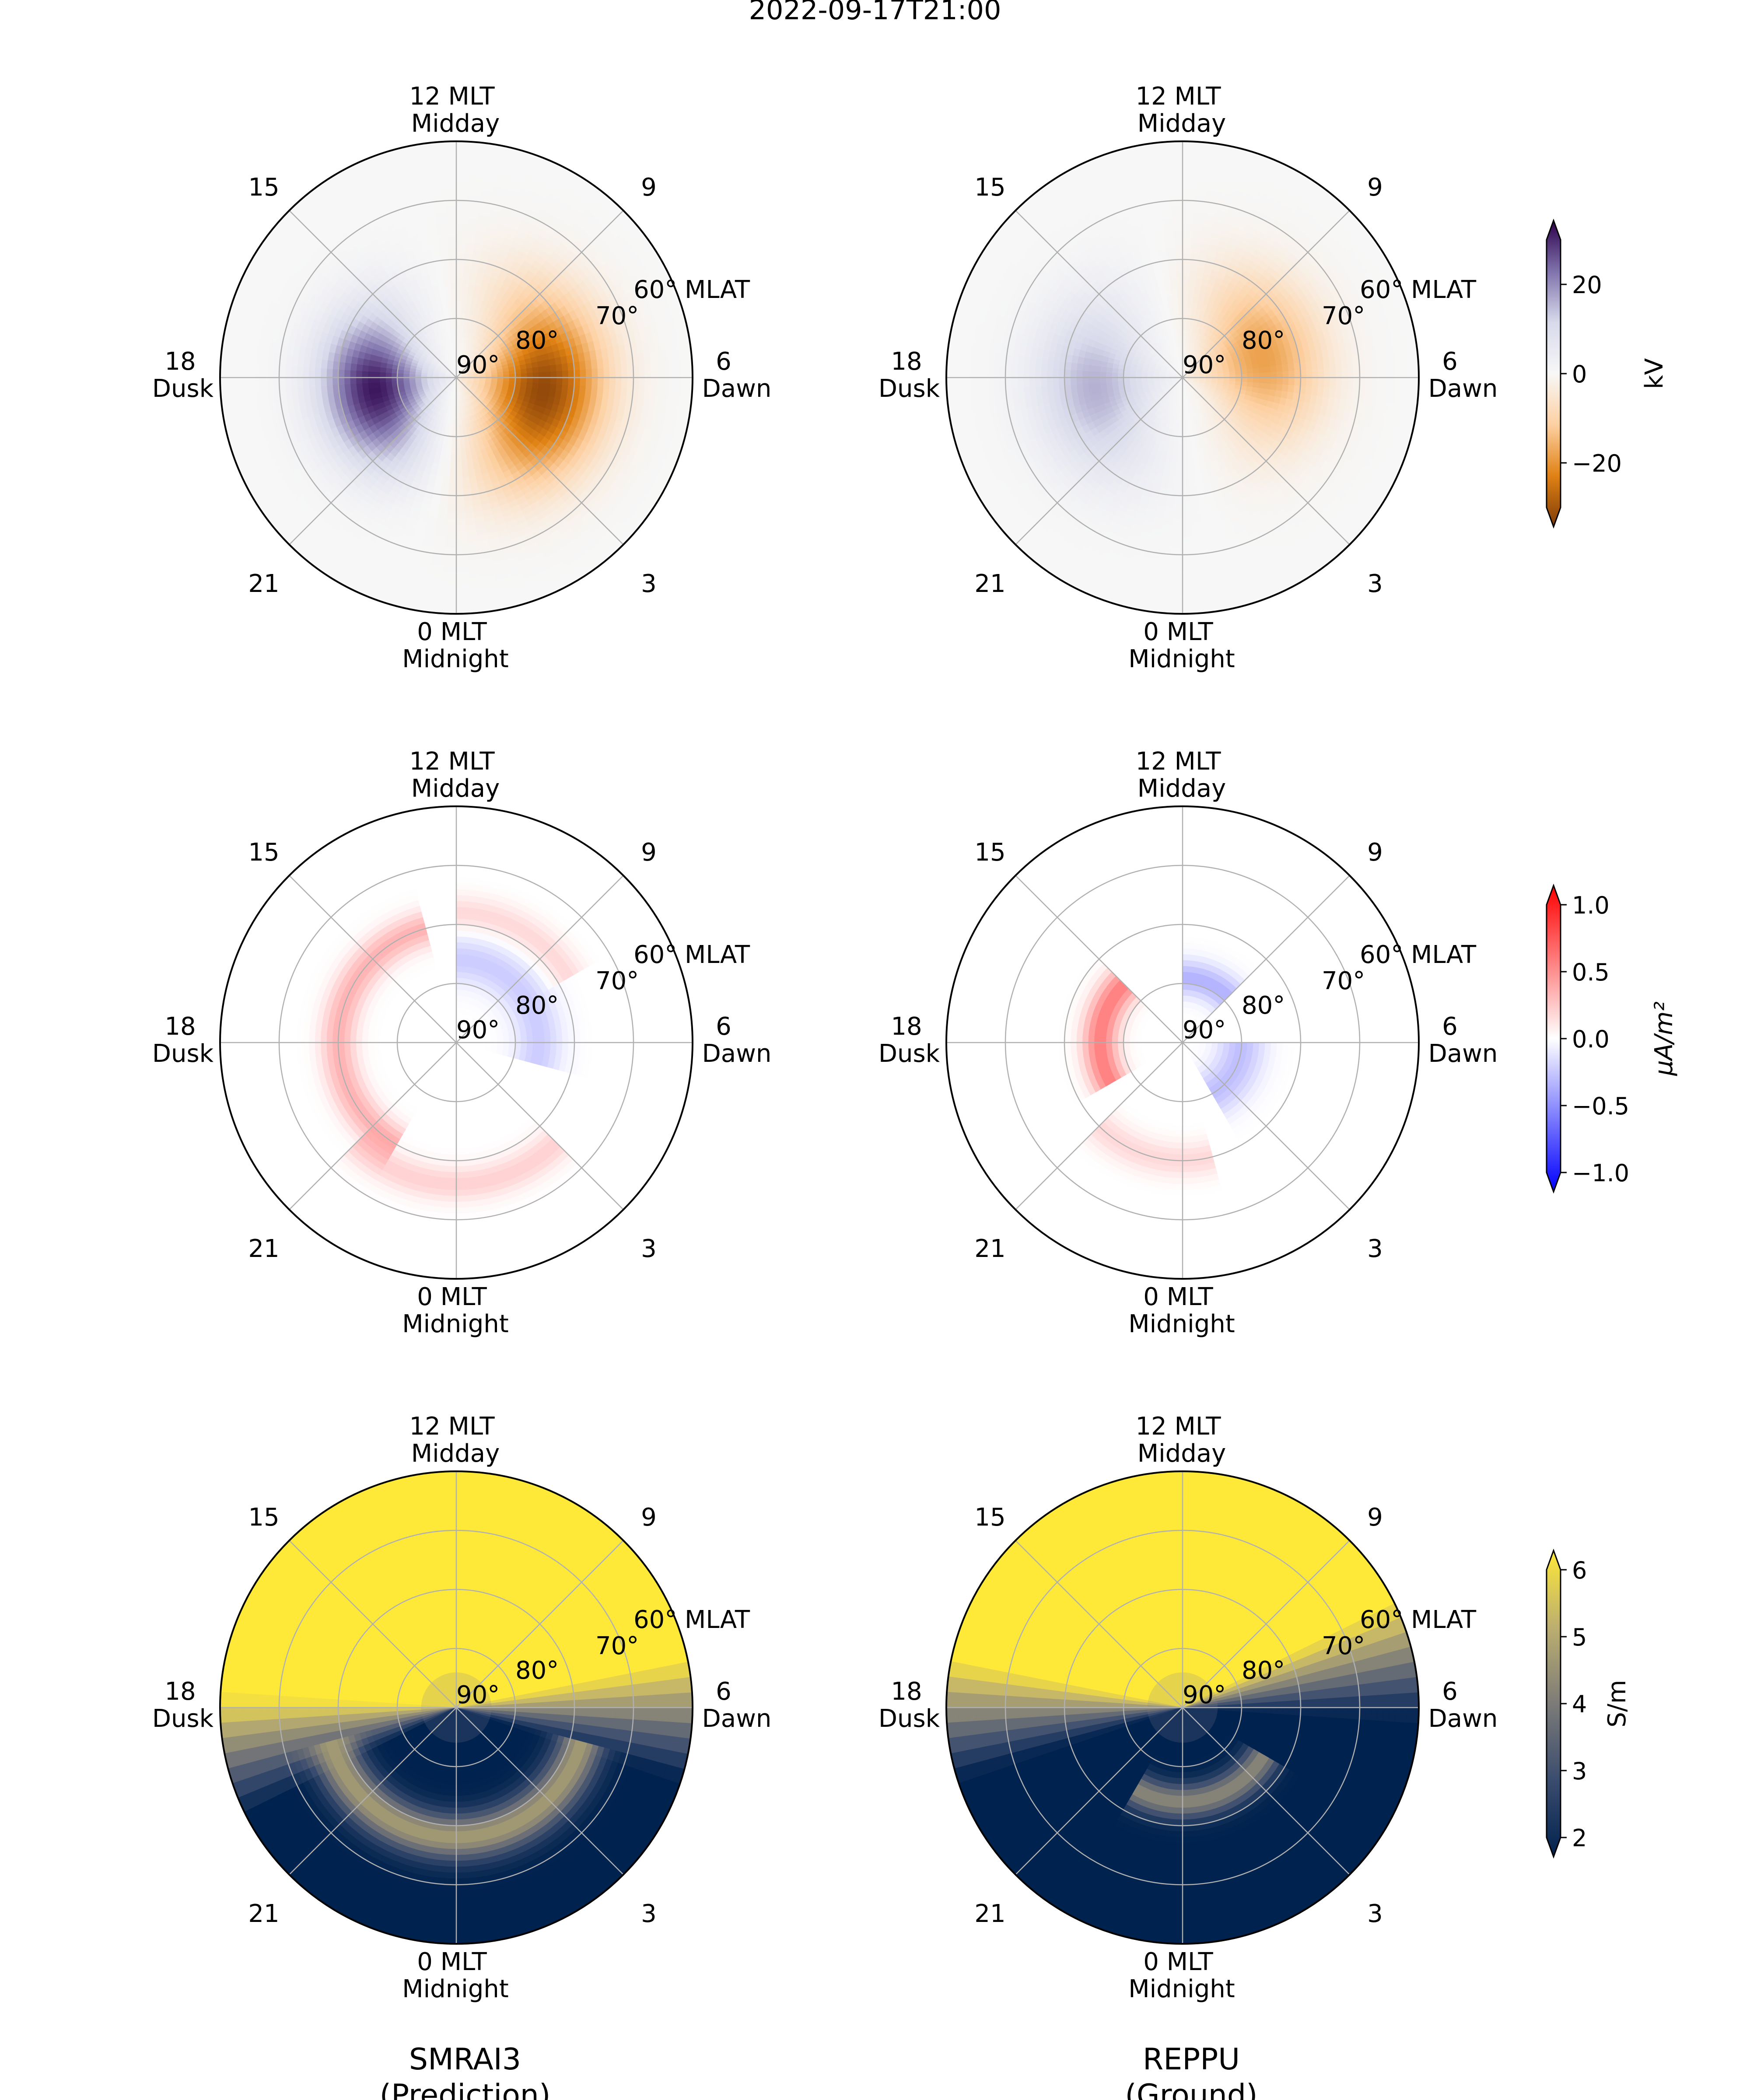  What do you see at coordinates (478, 365) in the screenshot?
I see `lat-label-90: 90°` at bounding box center [478, 365].